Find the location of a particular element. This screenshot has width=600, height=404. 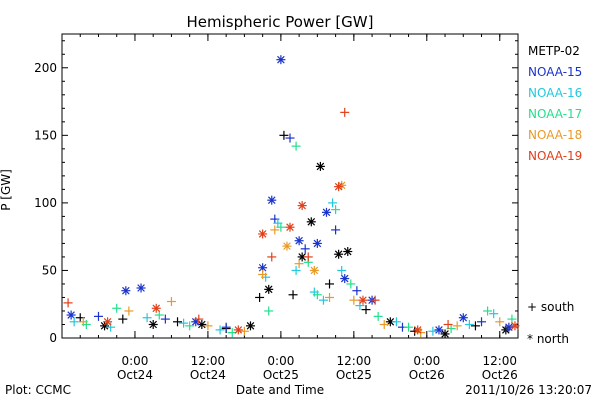

y-tick-label: 100 is located at coordinates (45, 203).